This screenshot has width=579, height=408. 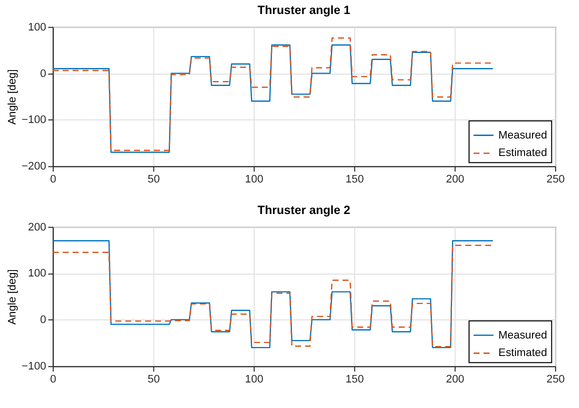 What do you see at coordinates (304, 9) in the screenshot?
I see `chart-title: Thruster angle 1` at bounding box center [304, 9].